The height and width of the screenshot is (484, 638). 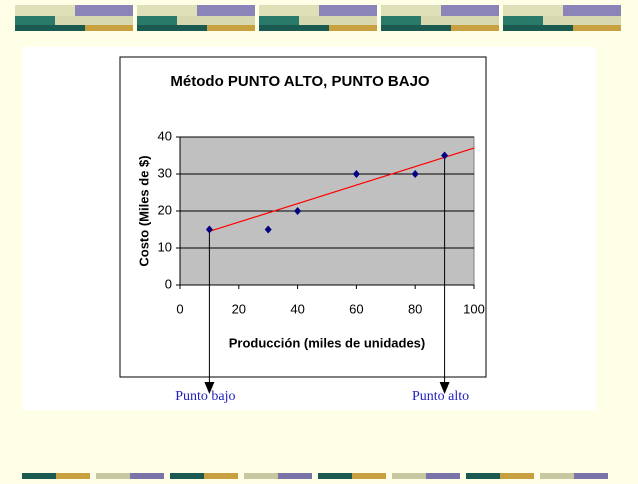 What do you see at coordinates (327, 342) in the screenshot?
I see `x-axis-title: Producción (miles de unidades)` at bounding box center [327, 342].